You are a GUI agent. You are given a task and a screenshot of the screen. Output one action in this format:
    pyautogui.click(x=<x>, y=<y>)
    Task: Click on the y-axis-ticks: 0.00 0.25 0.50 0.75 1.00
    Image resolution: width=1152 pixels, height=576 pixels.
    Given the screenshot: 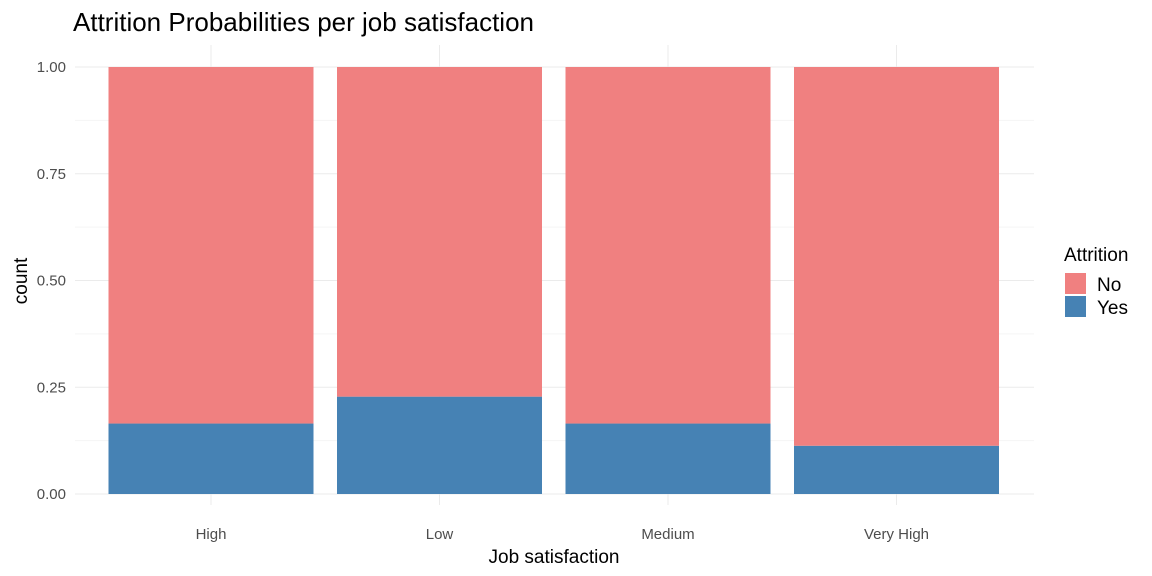 What is the action you would take?
    pyautogui.click(x=51, y=281)
    